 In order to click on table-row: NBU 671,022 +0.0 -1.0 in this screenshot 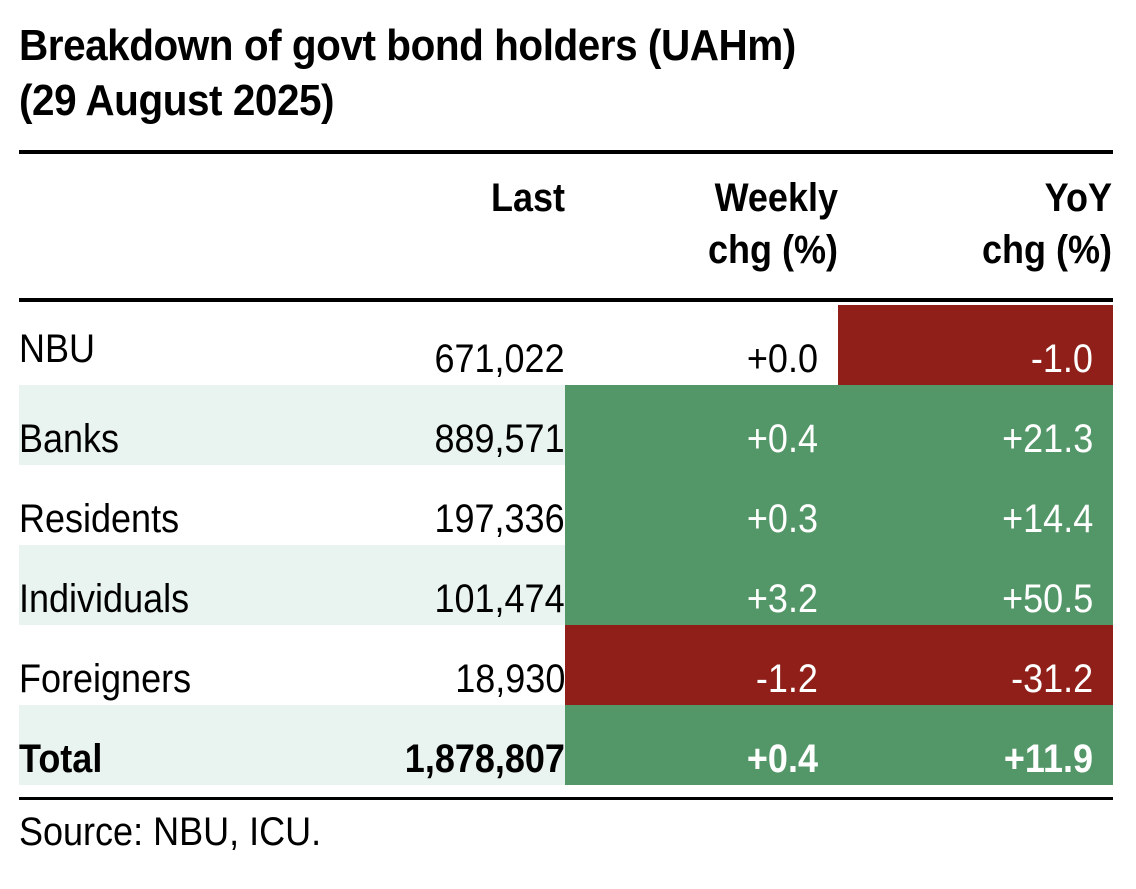, I will do `click(566, 345)`.